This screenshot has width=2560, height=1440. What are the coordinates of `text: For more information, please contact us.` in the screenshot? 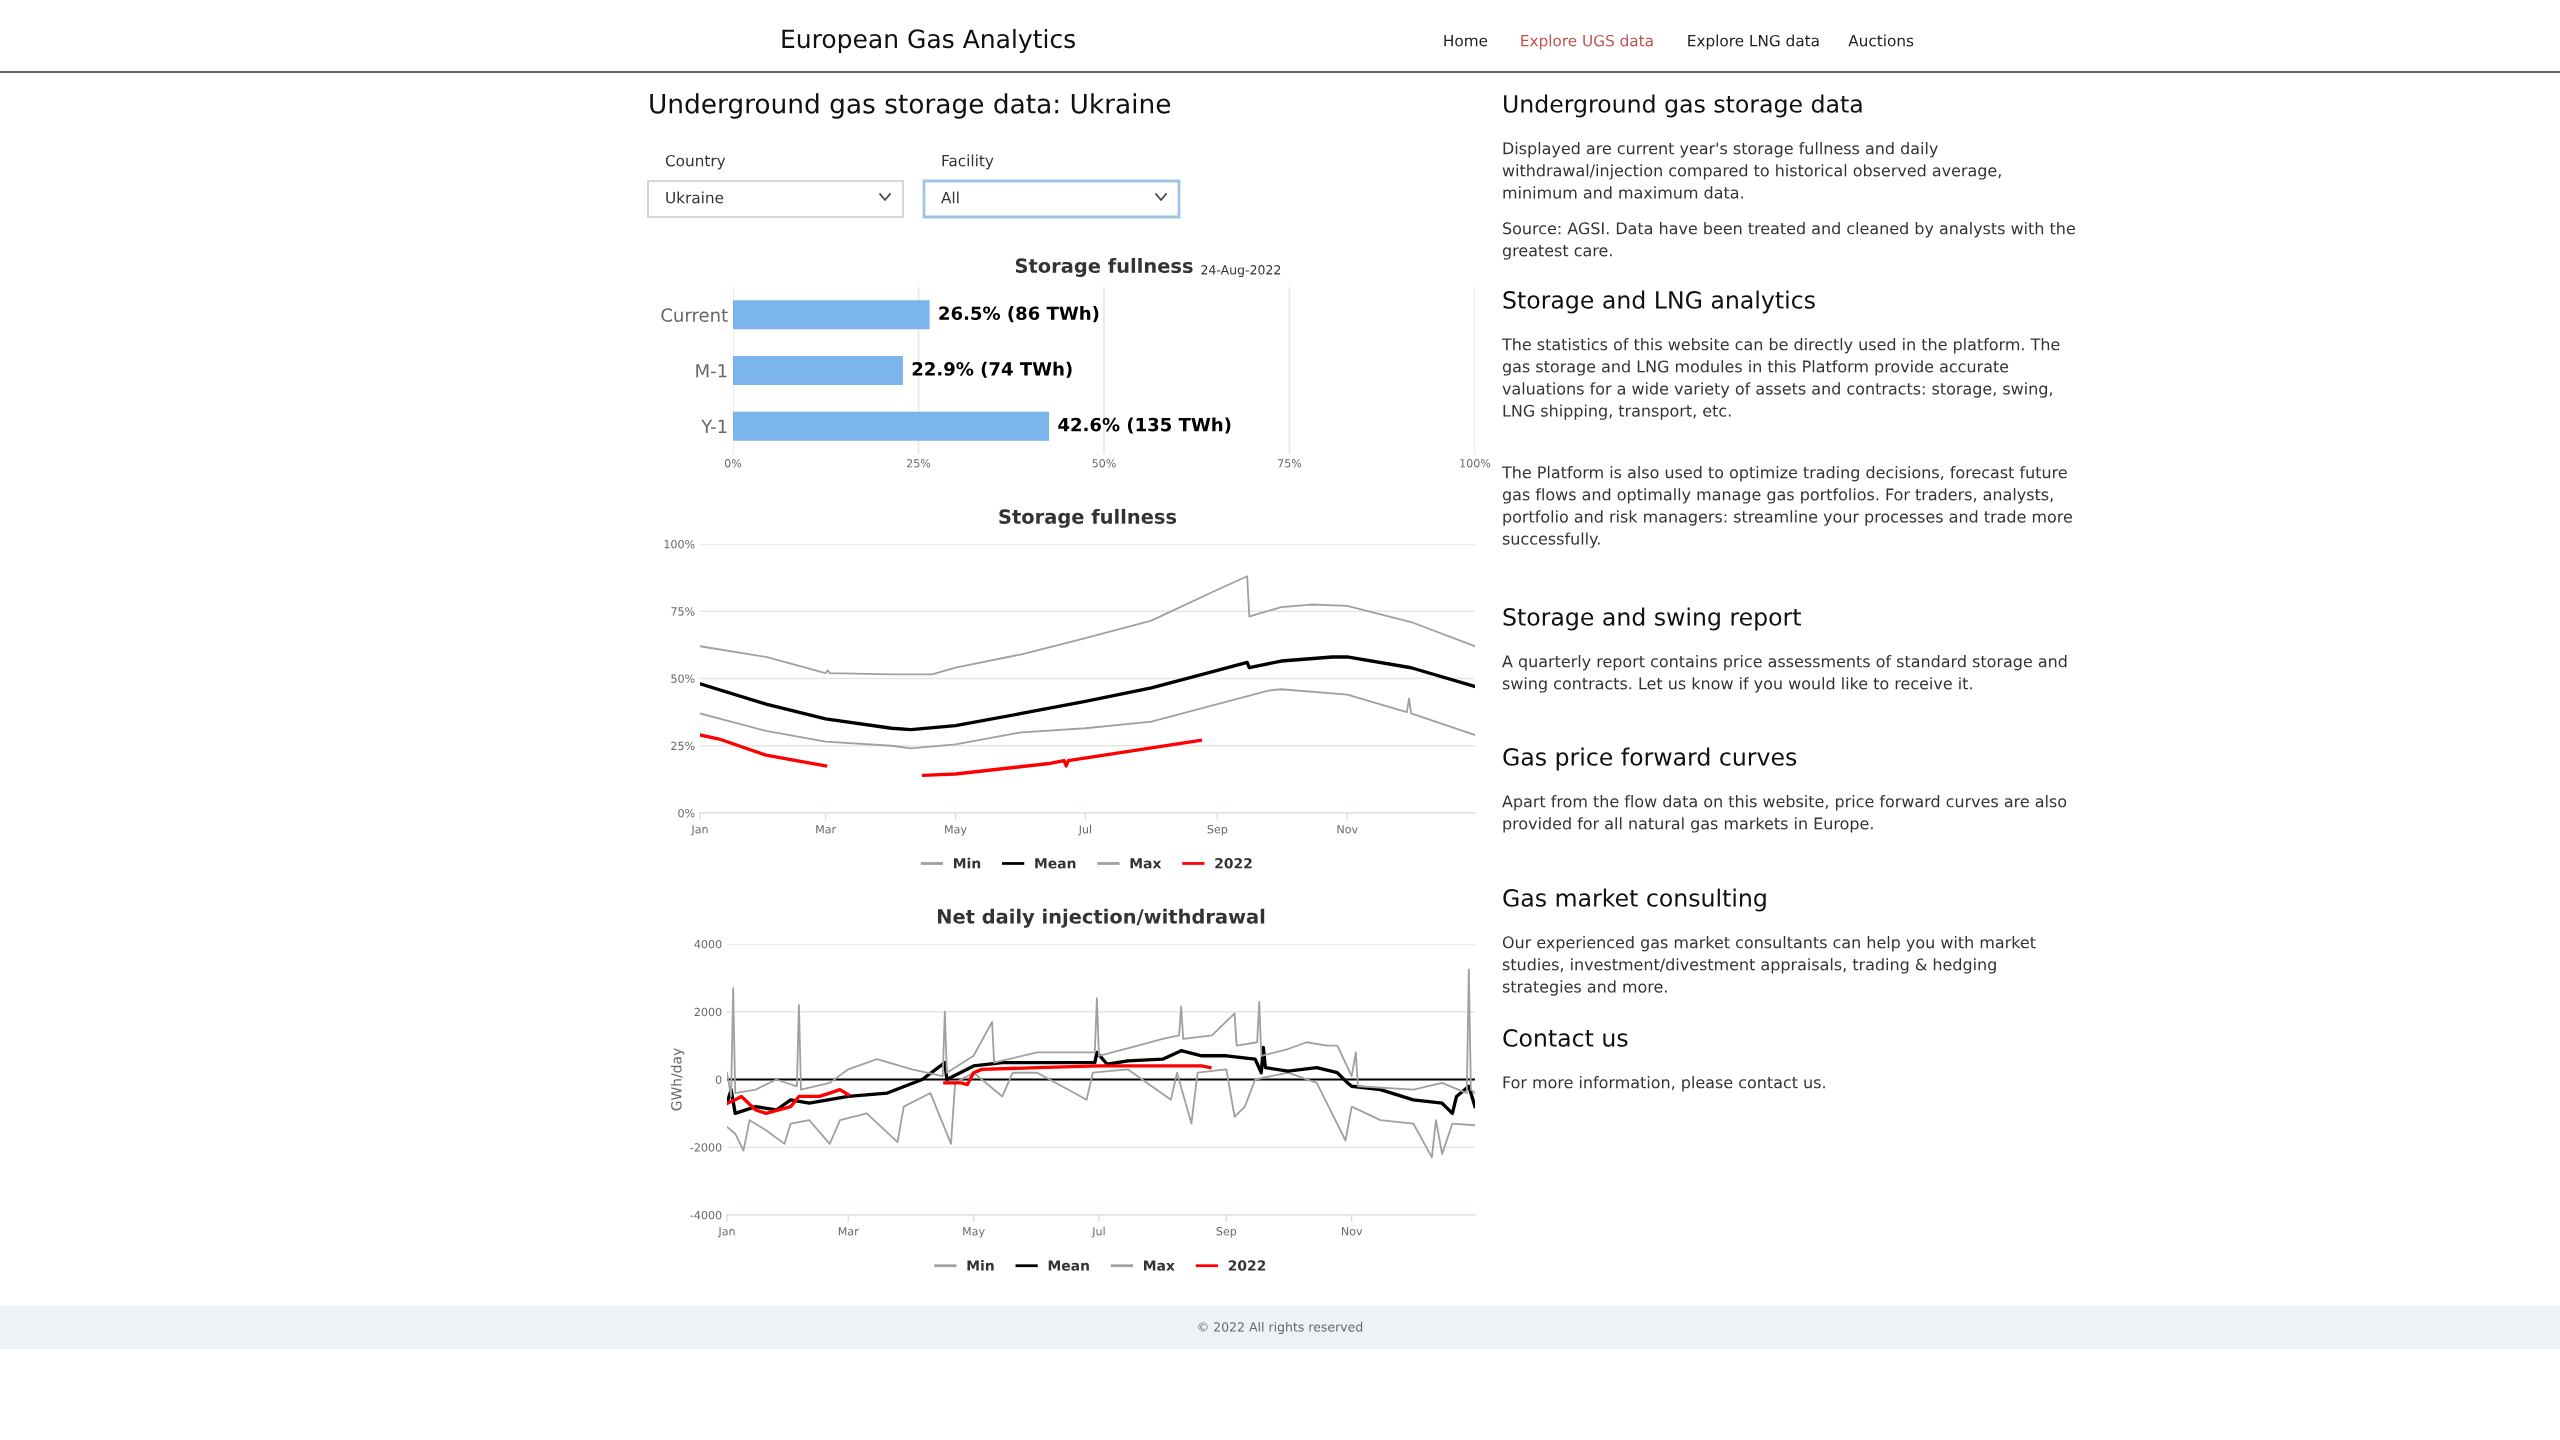 It's located at (1664, 1084).